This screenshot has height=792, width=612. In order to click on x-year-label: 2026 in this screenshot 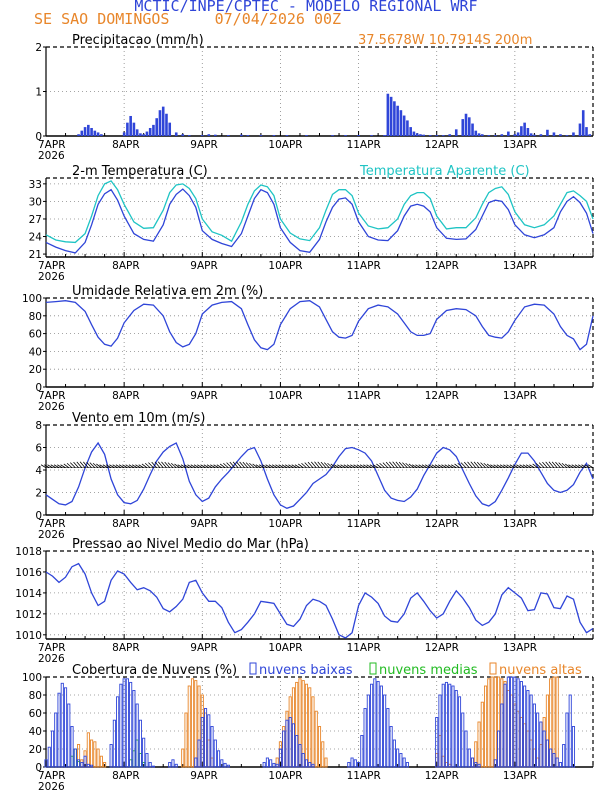, I will do `click(51, 156)`.